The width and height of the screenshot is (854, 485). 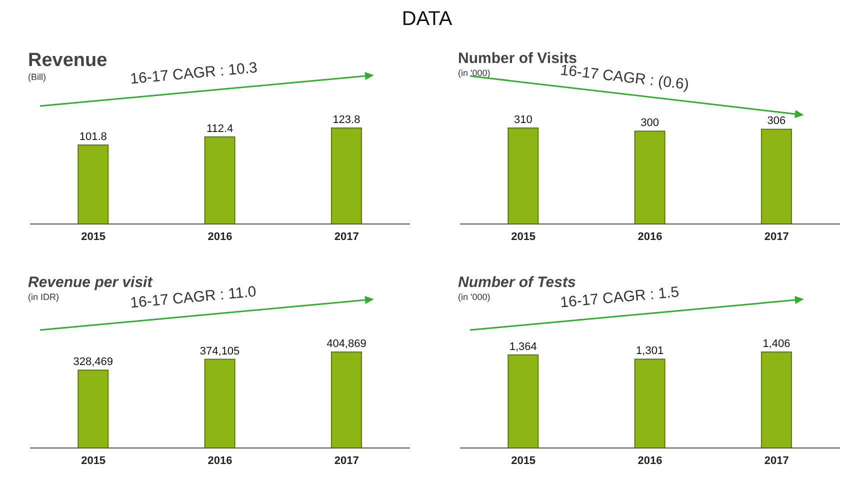 What do you see at coordinates (776, 121) in the screenshot?
I see `data-label: 306` at bounding box center [776, 121].